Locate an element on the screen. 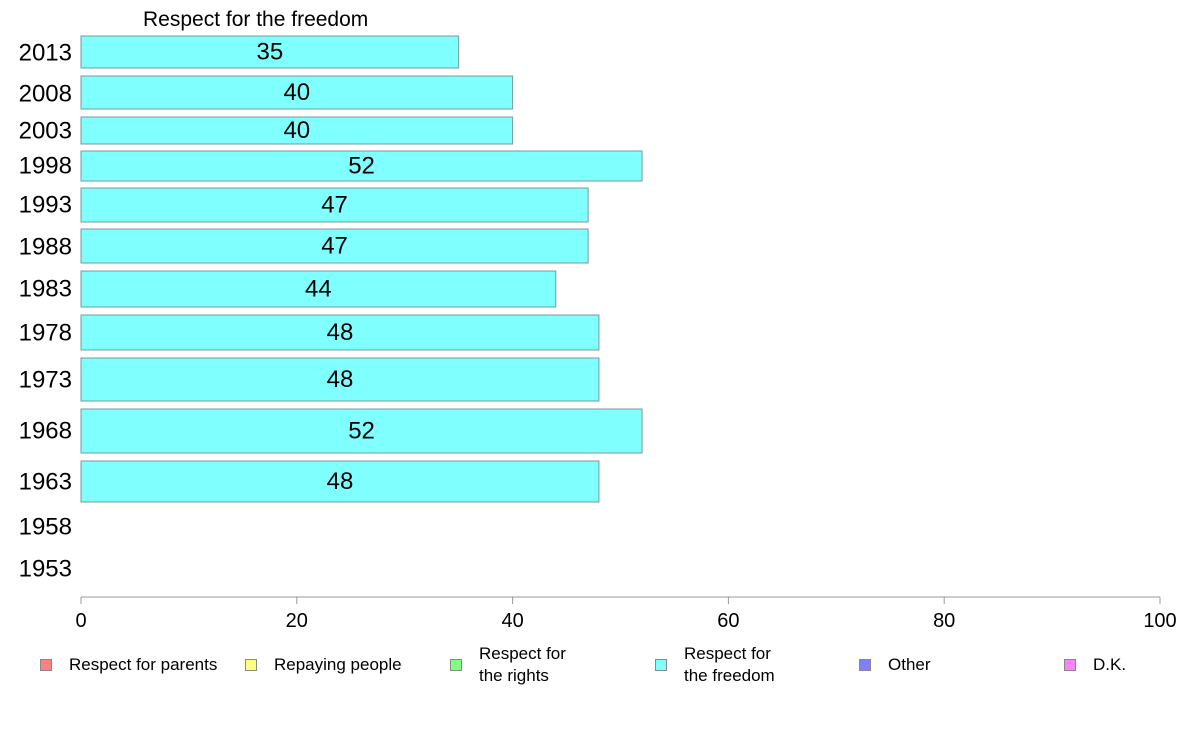 This screenshot has height=736, width=1188. bar-1993 is located at coordinates (334, 205).